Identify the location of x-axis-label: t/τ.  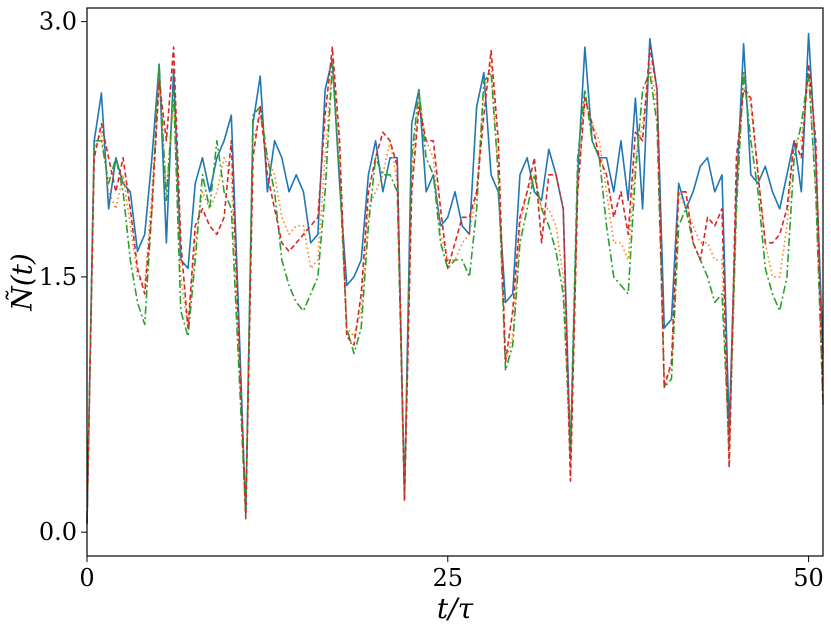
(455, 608).